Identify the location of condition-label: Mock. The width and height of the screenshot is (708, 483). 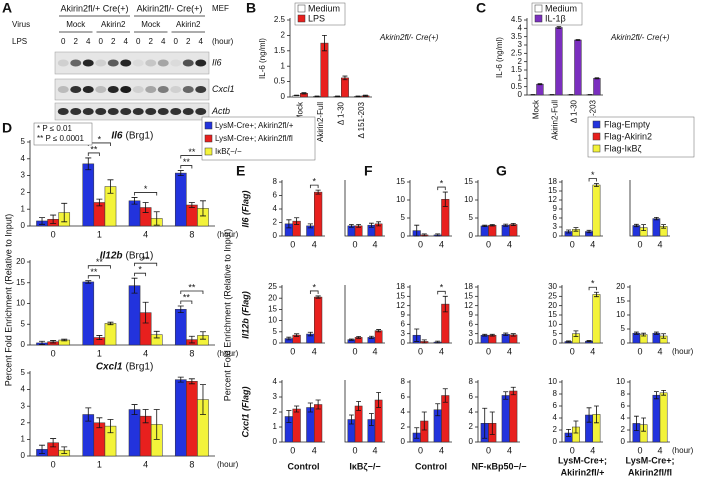
(151, 24).